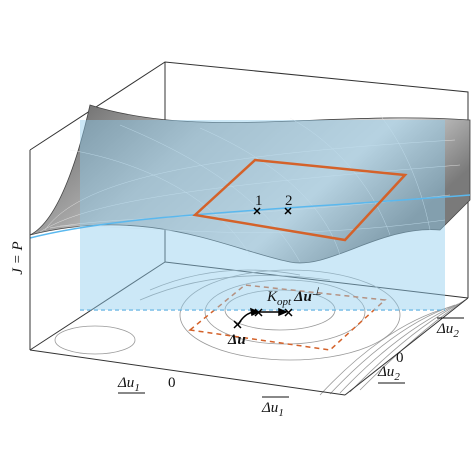 The width and height of the screenshot is (474, 474). Describe the element at coordinates (400, 358) in the screenshot. I see `u2-zero: 0` at that location.